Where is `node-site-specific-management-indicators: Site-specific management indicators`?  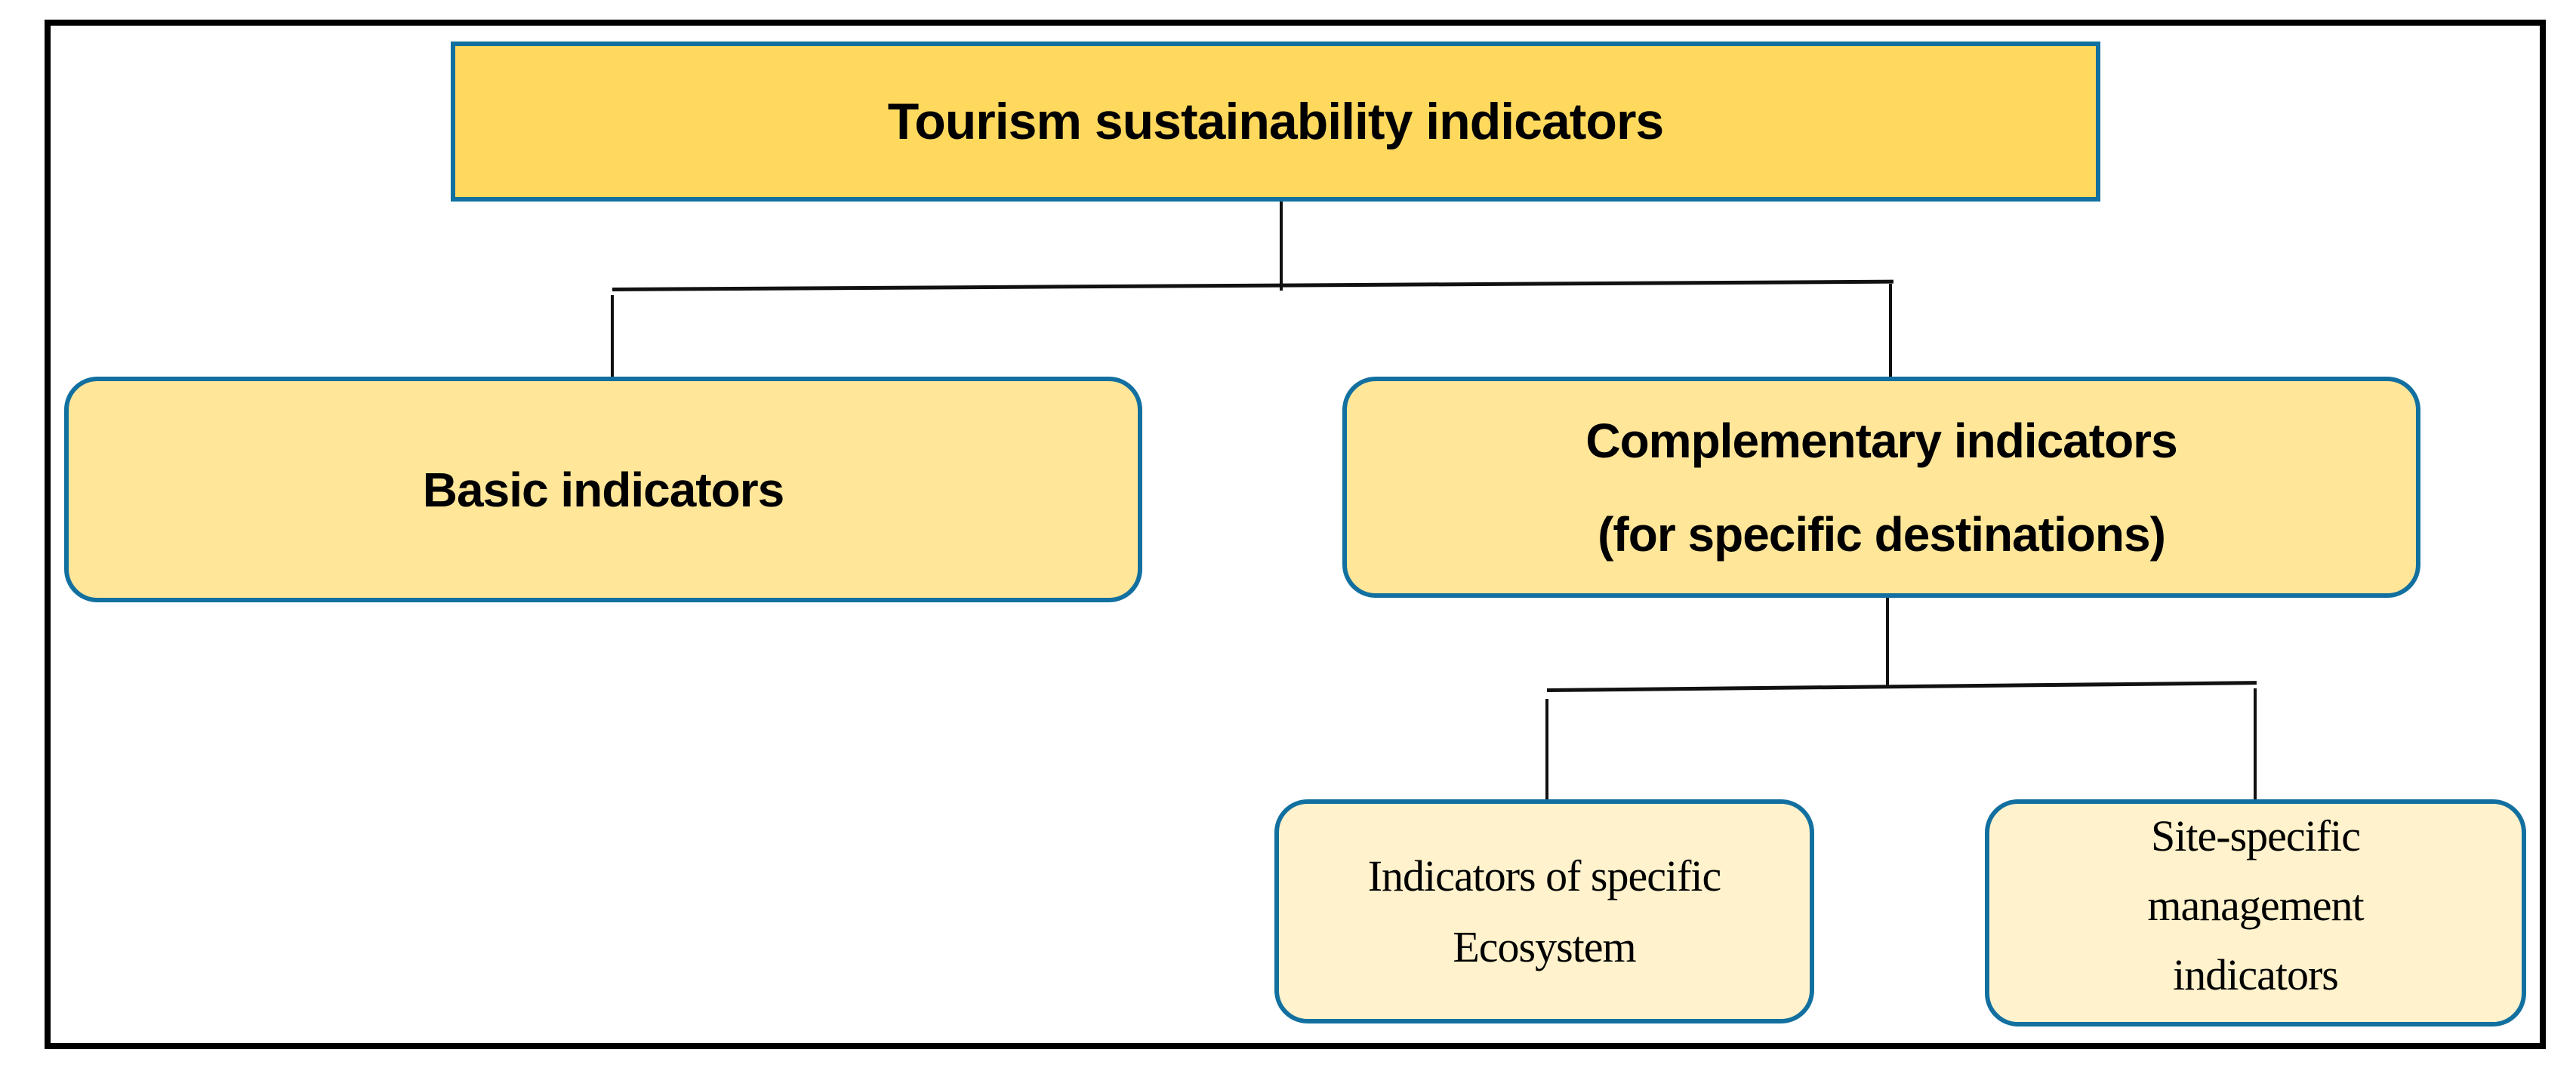
node-site-specific-management-indicators: Site-specific management indicators is located at coordinates (2255, 913).